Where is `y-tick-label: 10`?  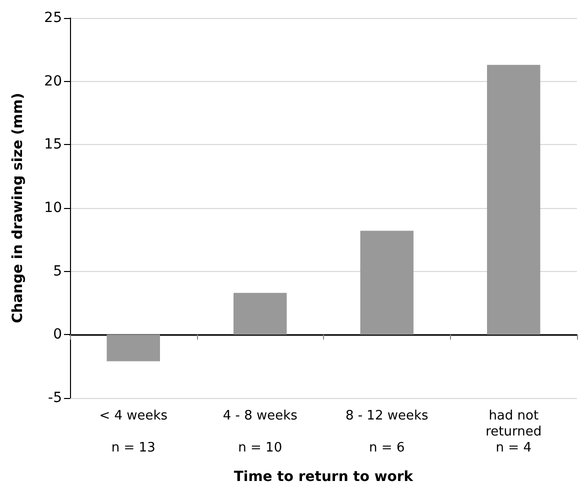
y-tick-label: 10 is located at coordinates (53, 208).